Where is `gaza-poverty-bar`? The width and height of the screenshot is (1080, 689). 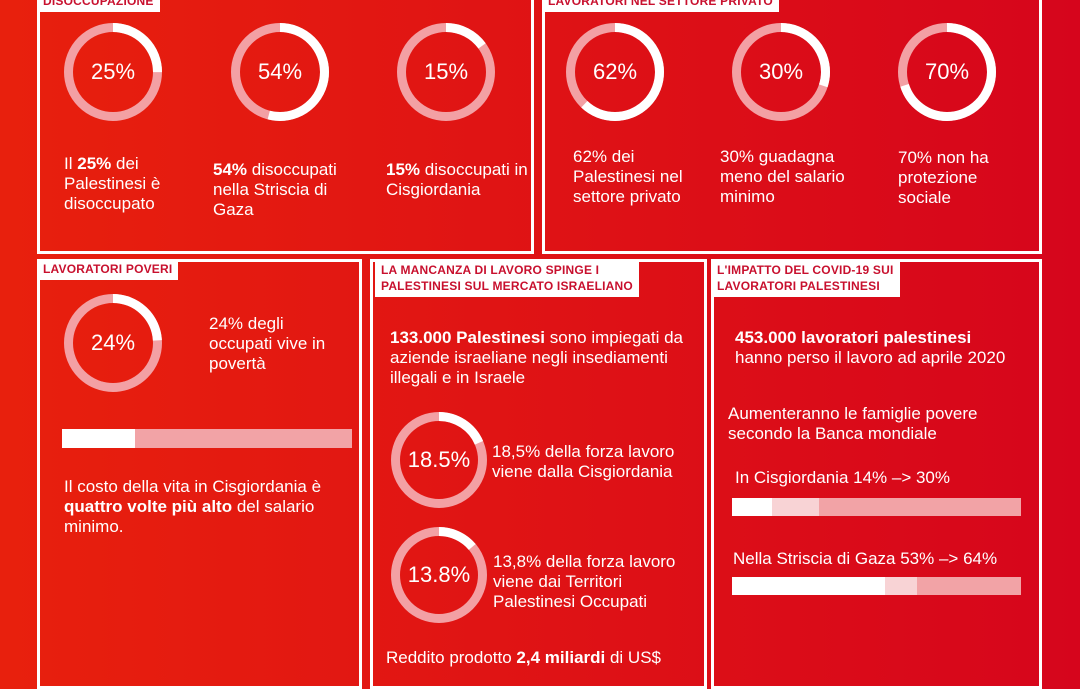 gaza-poverty-bar is located at coordinates (876, 586).